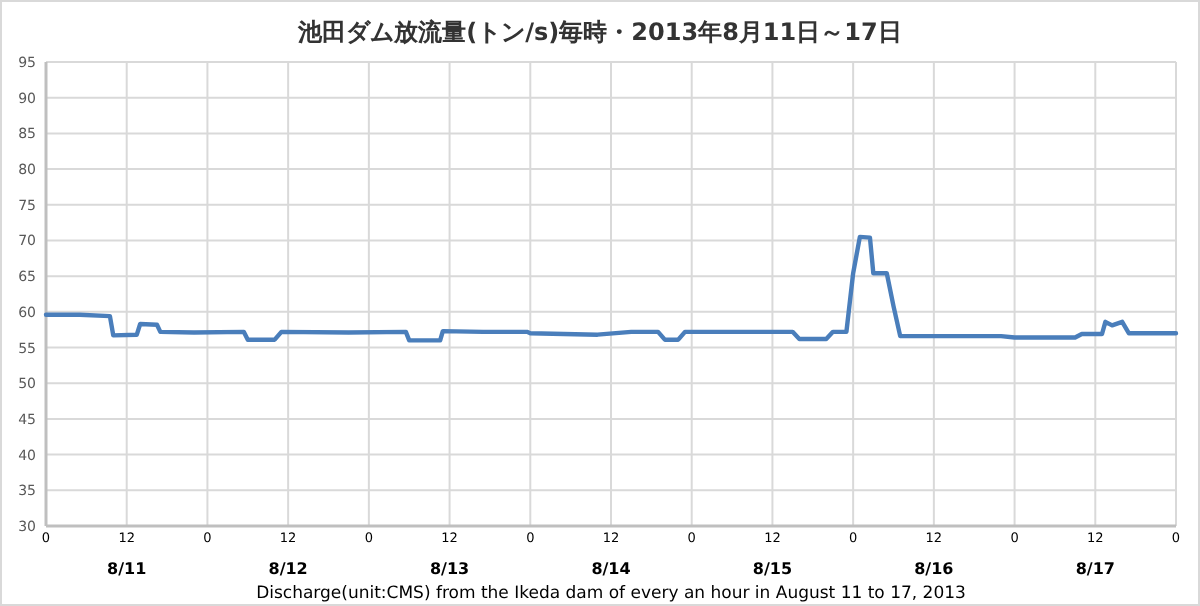  What do you see at coordinates (599, 32) in the screenshot?
I see `chart-title: 池田ダム放流量(トン/s)毎時・2013年8月11日～17日` at bounding box center [599, 32].